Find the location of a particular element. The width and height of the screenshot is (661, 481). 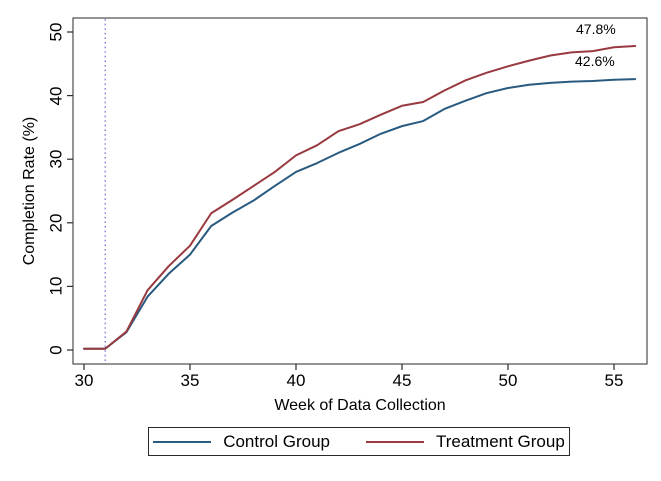

y-tick-label: 10 is located at coordinates (56, 286).